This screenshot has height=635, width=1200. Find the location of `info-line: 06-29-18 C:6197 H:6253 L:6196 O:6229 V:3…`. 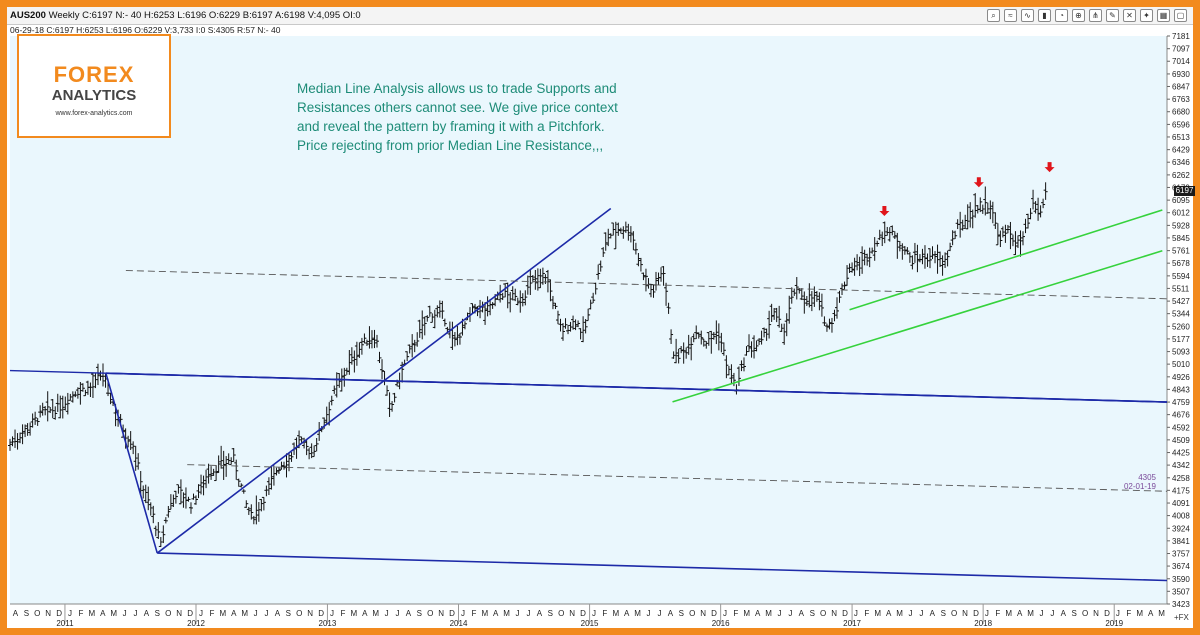

info-line: 06-29-18 C:6197 H:6253 L:6196 O:6229 V:3… is located at coordinates (145, 30).